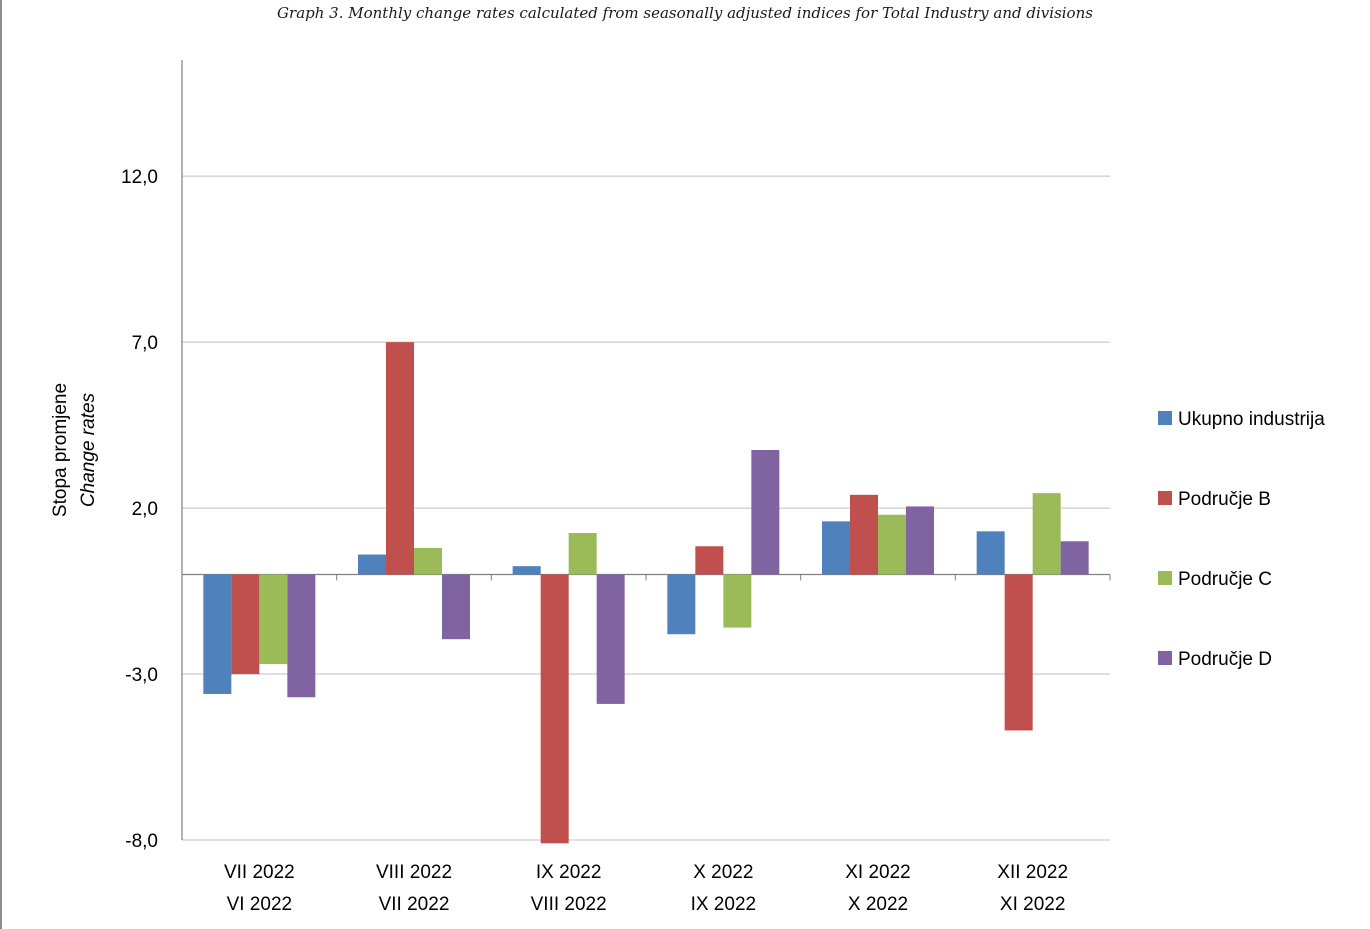  What do you see at coordinates (141, 841) in the screenshot?
I see `y-tick-label: -8,0` at bounding box center [141, 841].